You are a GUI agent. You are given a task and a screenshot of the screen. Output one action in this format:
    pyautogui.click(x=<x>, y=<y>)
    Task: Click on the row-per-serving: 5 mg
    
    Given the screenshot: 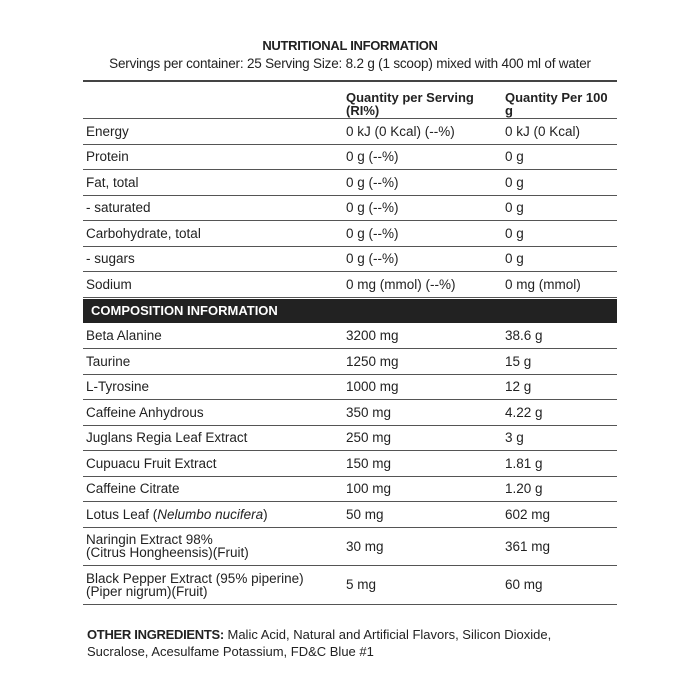 What is the action you would take?
    pyautogui.click(x=361, y=585)
    